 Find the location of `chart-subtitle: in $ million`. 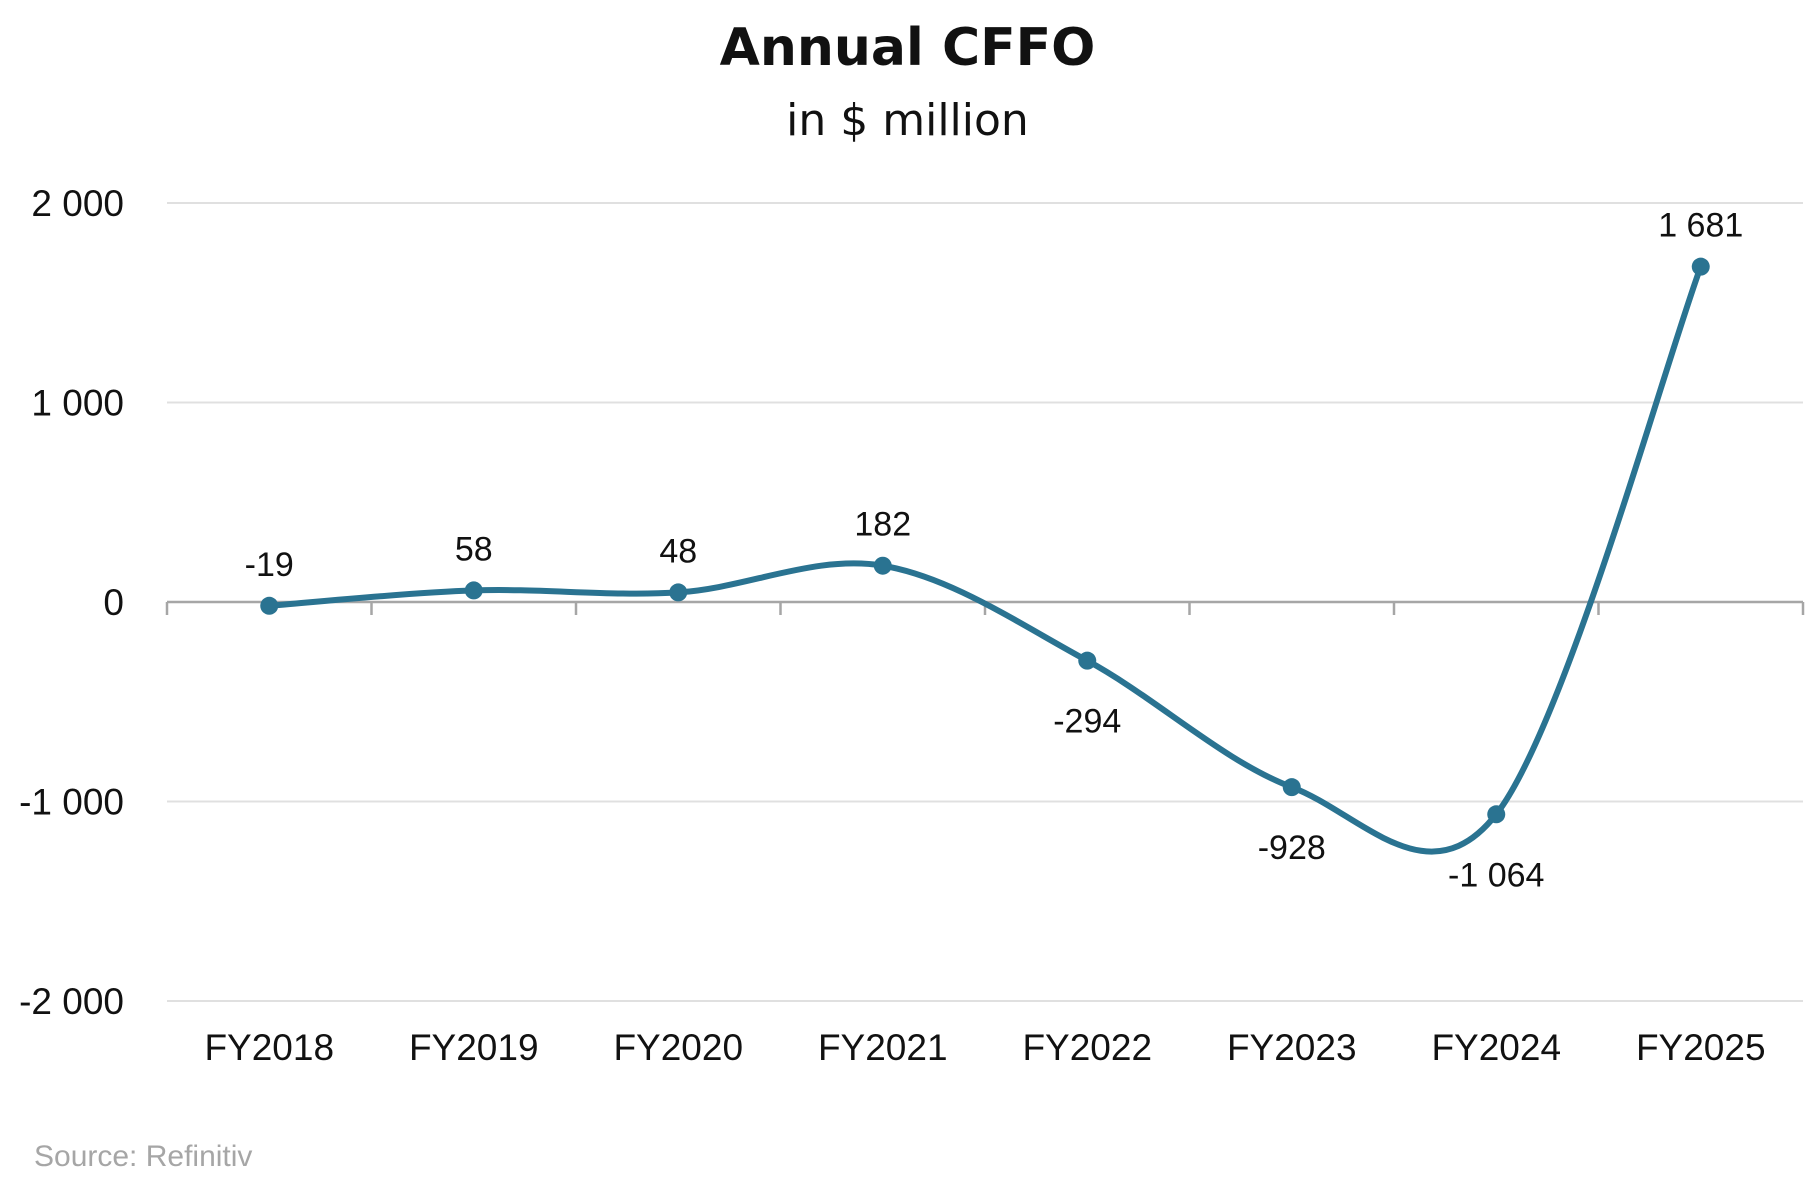

chart-subtitle: in $ million is located at coordinates (907, 120).